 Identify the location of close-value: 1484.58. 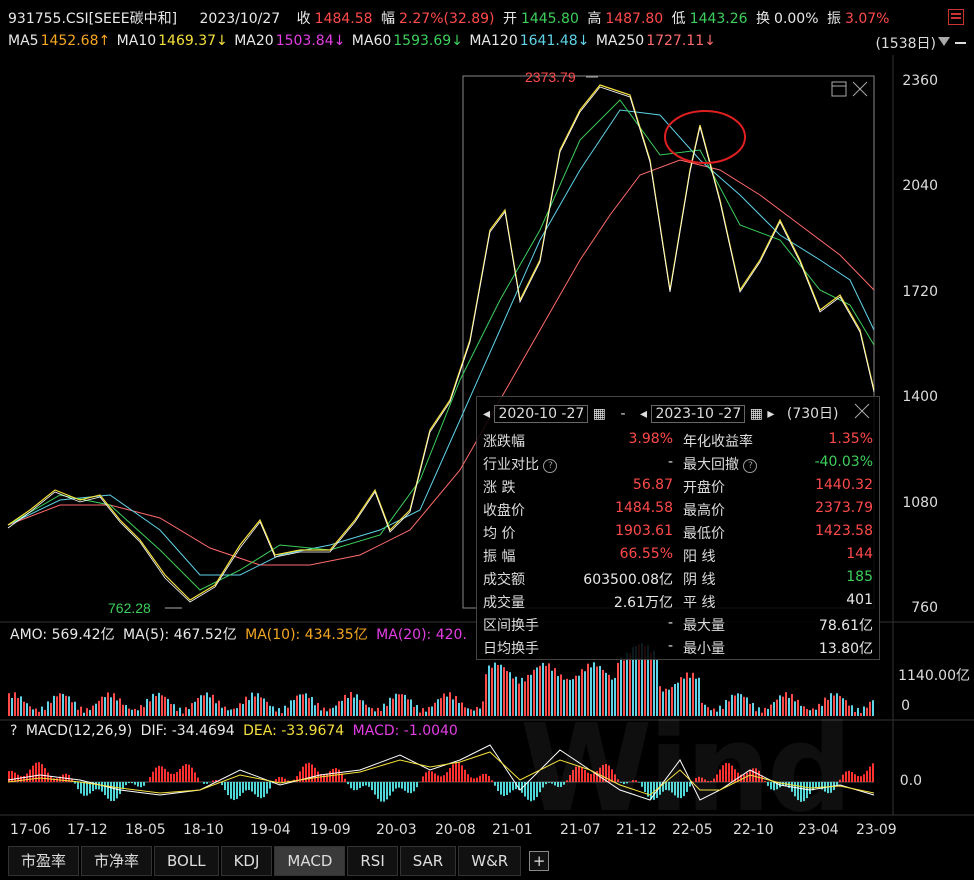
(343, 19).